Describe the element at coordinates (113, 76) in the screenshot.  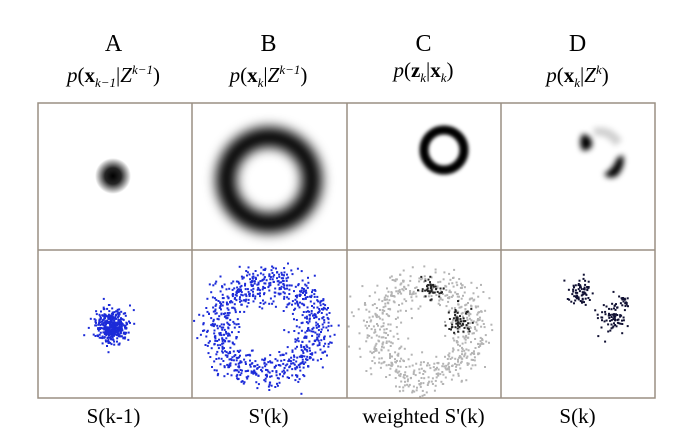
I see `expression-a: p(xk−1|Zk−1)` at that location.